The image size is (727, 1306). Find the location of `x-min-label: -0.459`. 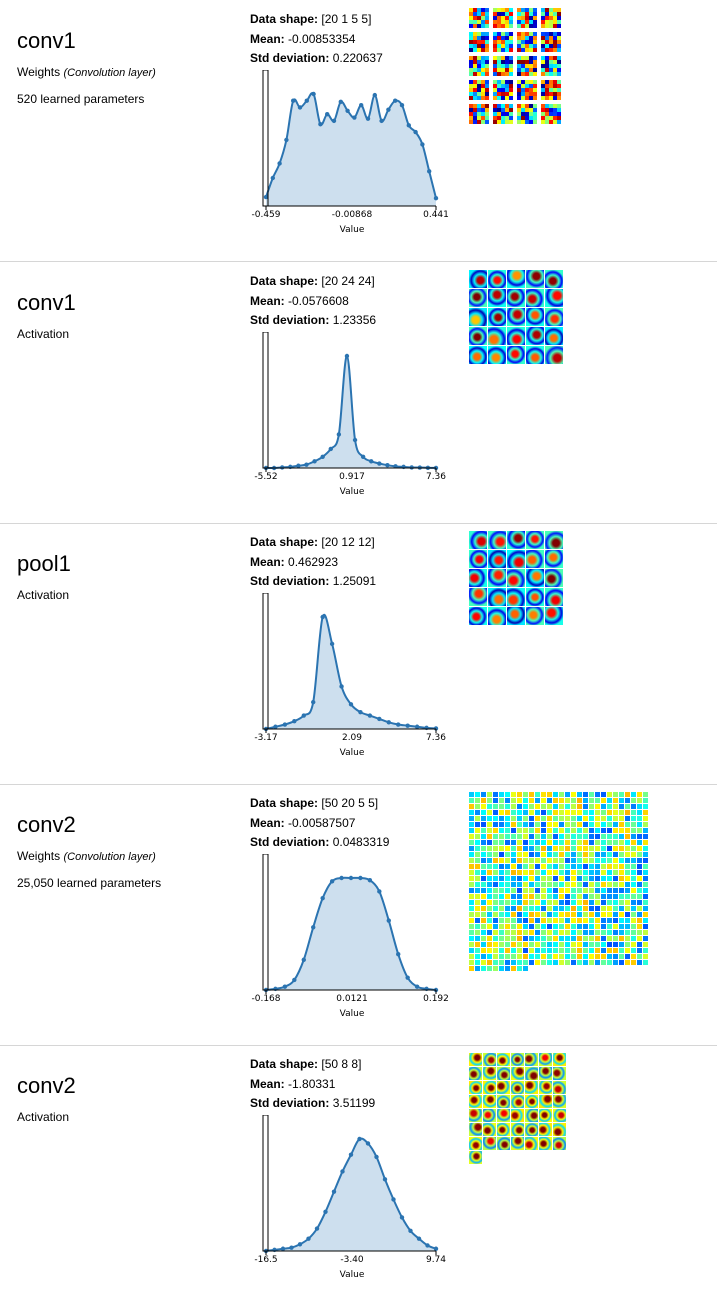

x-min-label: -0.459 is located at coordinates (265, 215).